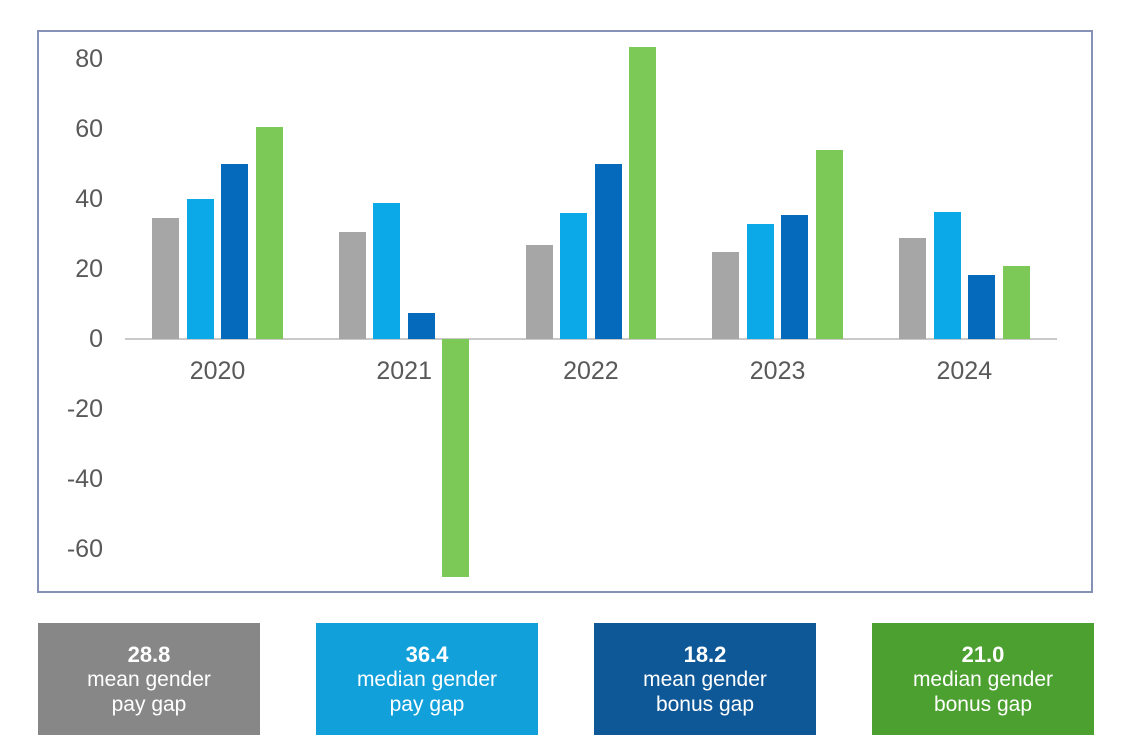 This screenshot has width=1132, height=755. What do you see at coordinates (89, 59) in the screenshot?
I see `y-axis-tick-label: 80` at bounding box center [89, 59].